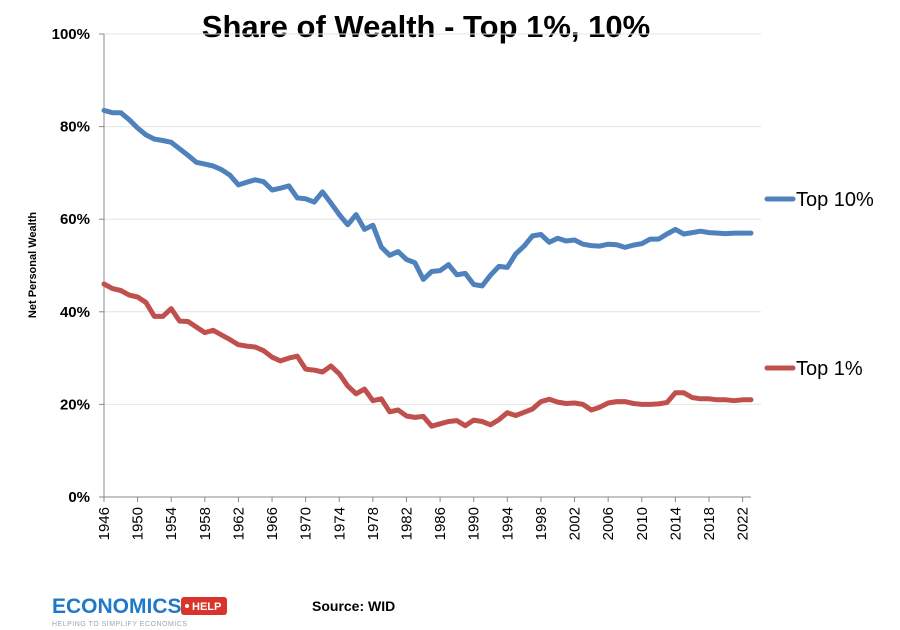 This screenshot has width=900, height=630. Describe the element at coordinates (71, 34) in the screenshot. I see `y-tick-label: 100%` at that location.